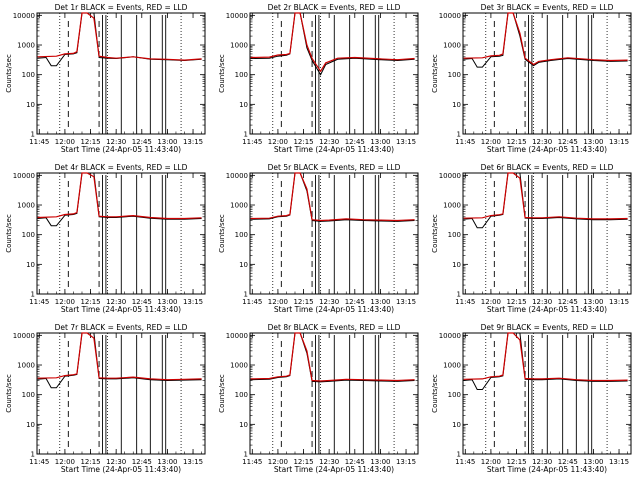 This screenshot has width=640, height=480. Describe the element at coordinates (121, 7) in the screenshot. I see `chart-title: Det 1r BLACK = Events, RED = LLD` at that location.